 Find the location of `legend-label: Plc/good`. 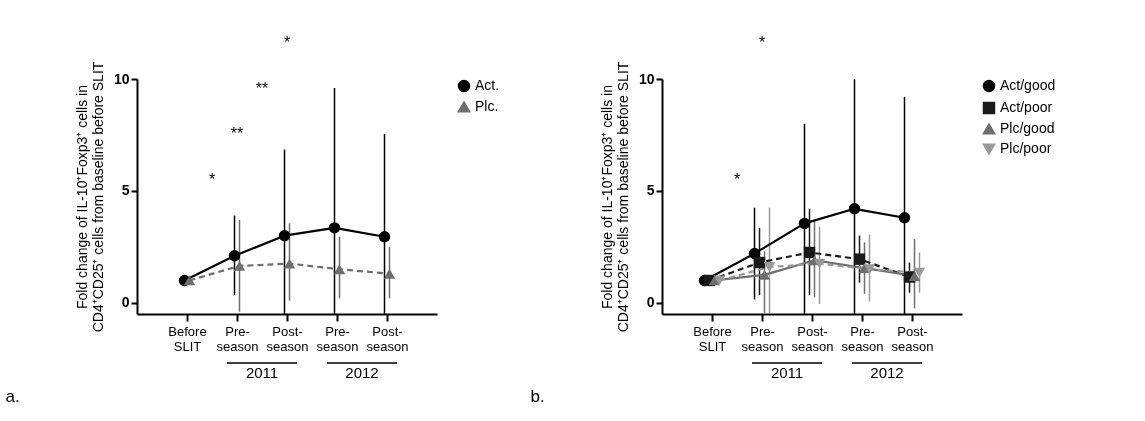

legend-label: Plc/good is located at coordinates (1027, 128).